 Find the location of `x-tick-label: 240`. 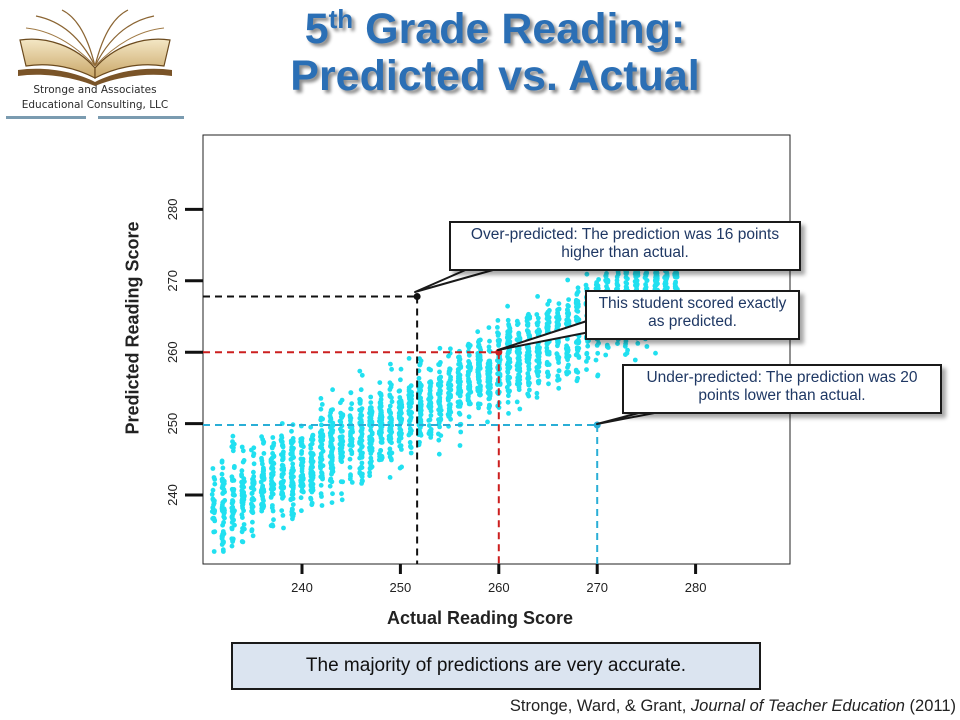

x-tick-label: 240 is located at coordinates (302, 587).